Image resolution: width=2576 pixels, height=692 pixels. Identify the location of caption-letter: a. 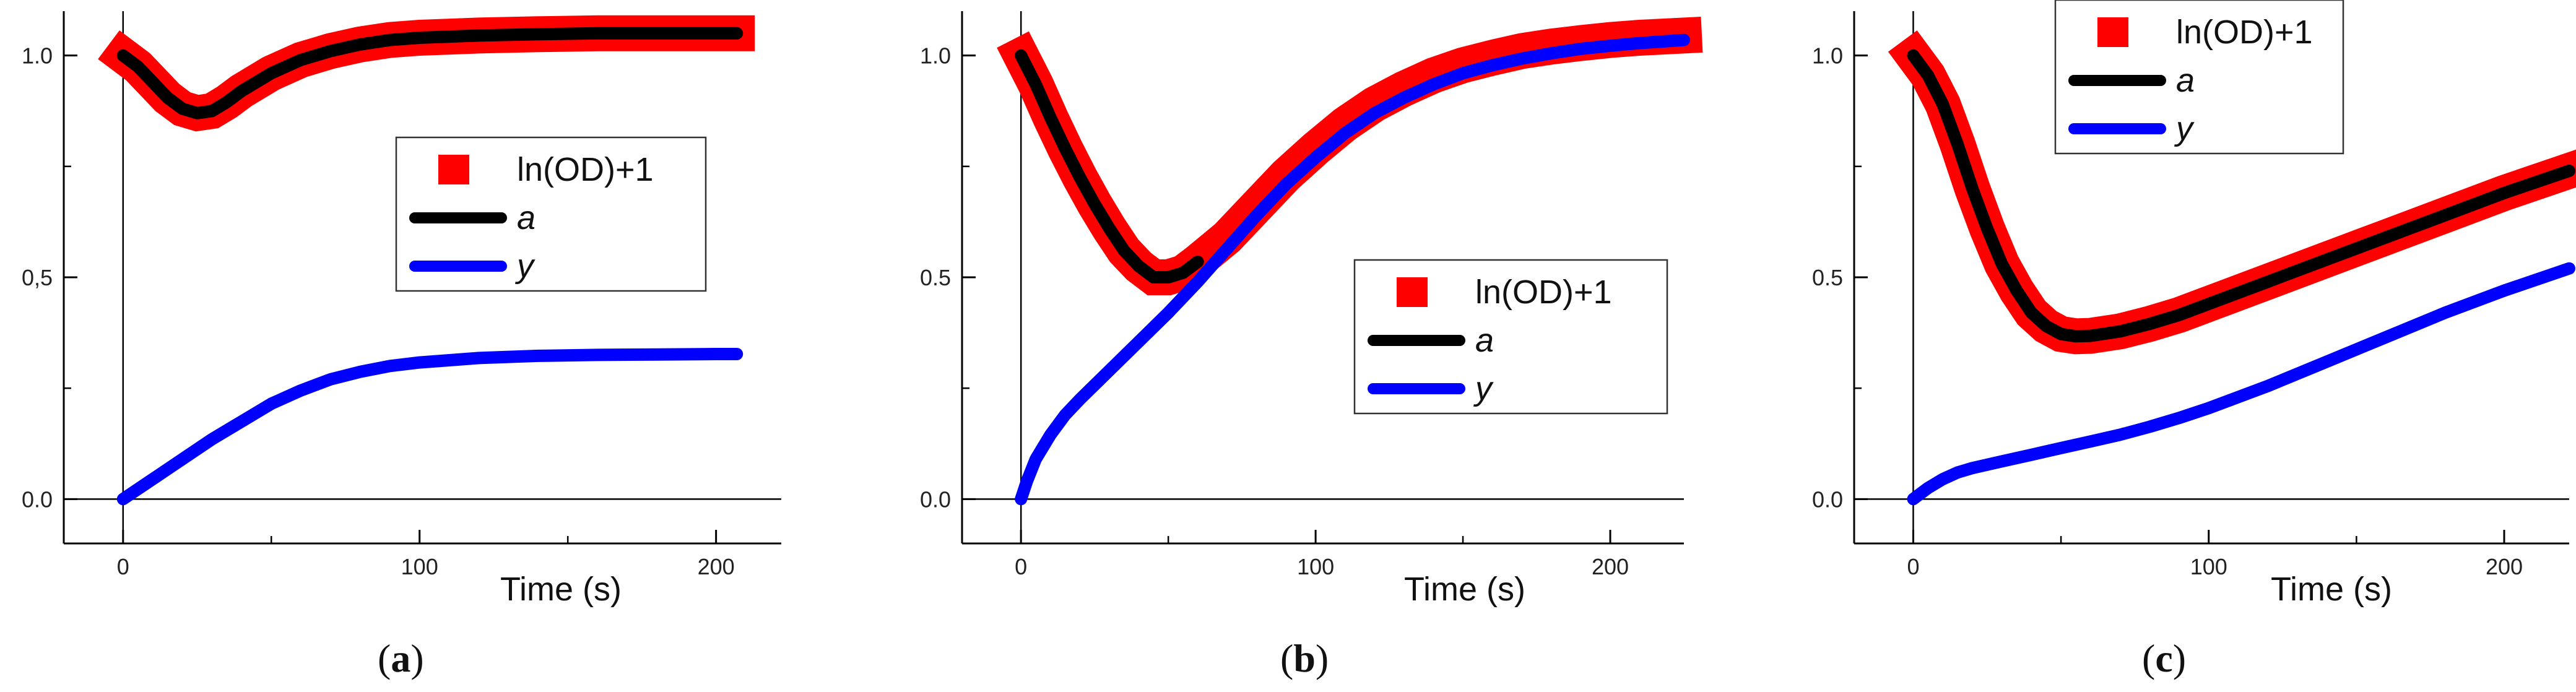
(400, 658).